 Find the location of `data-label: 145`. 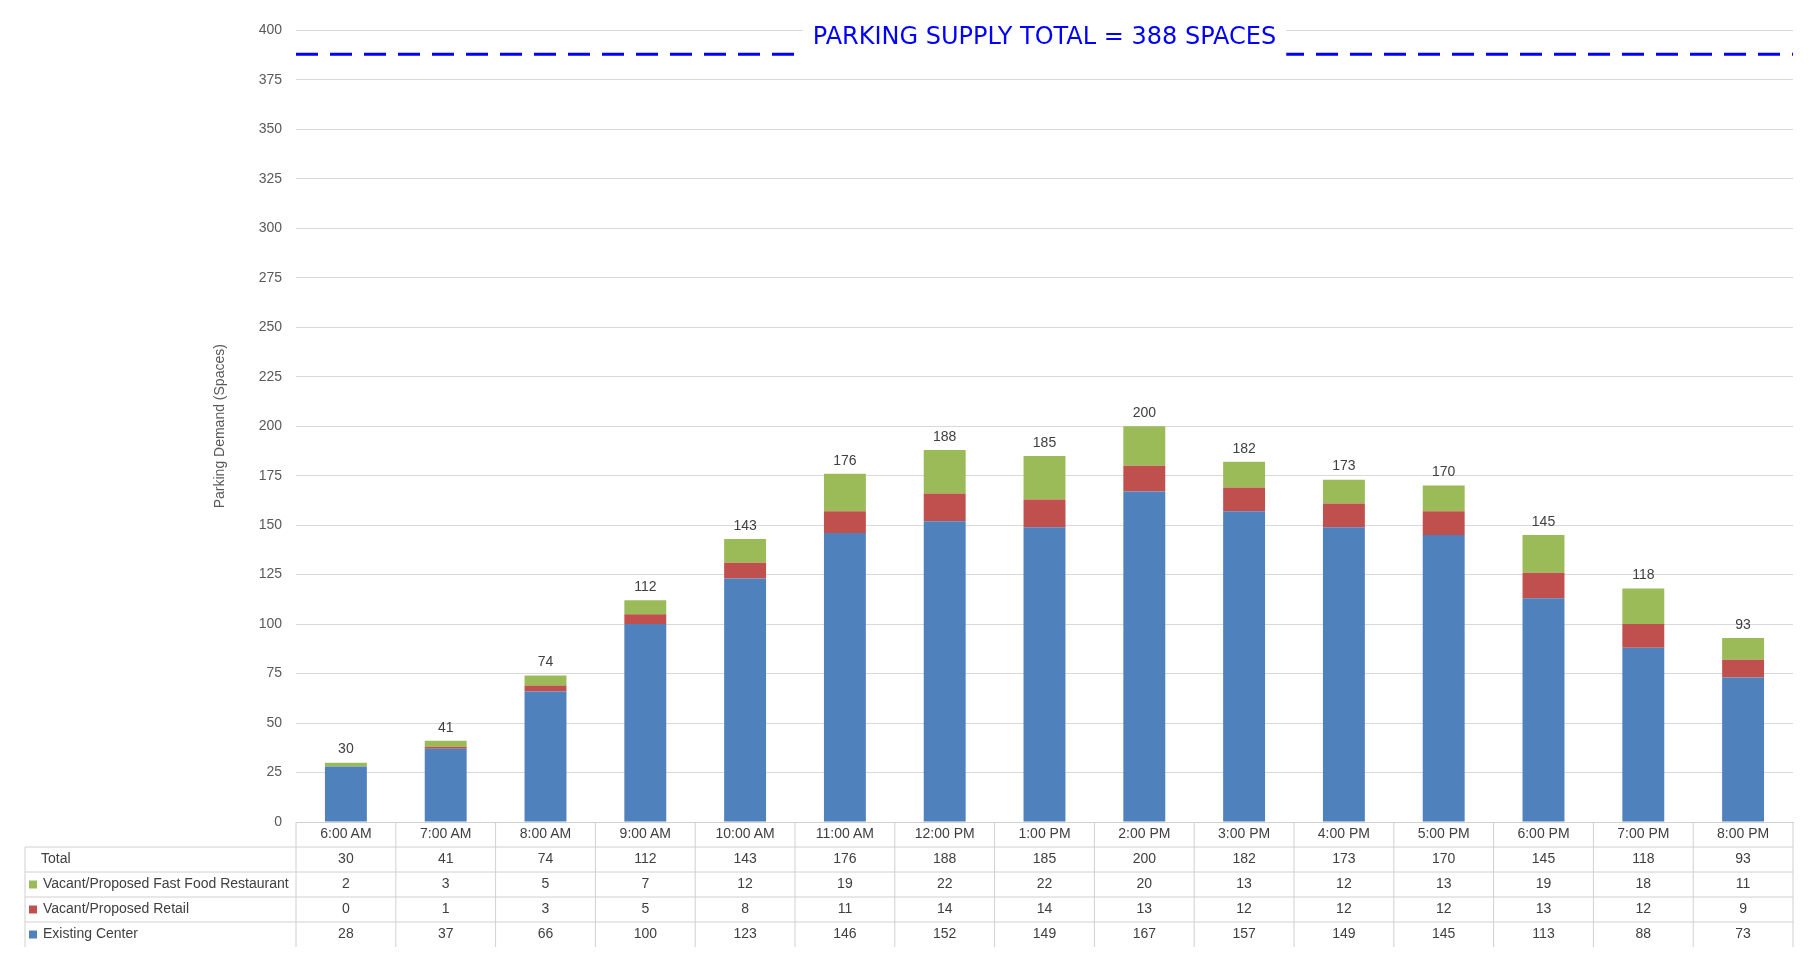

data-label: 145 is located at coordinates (1444, 933).